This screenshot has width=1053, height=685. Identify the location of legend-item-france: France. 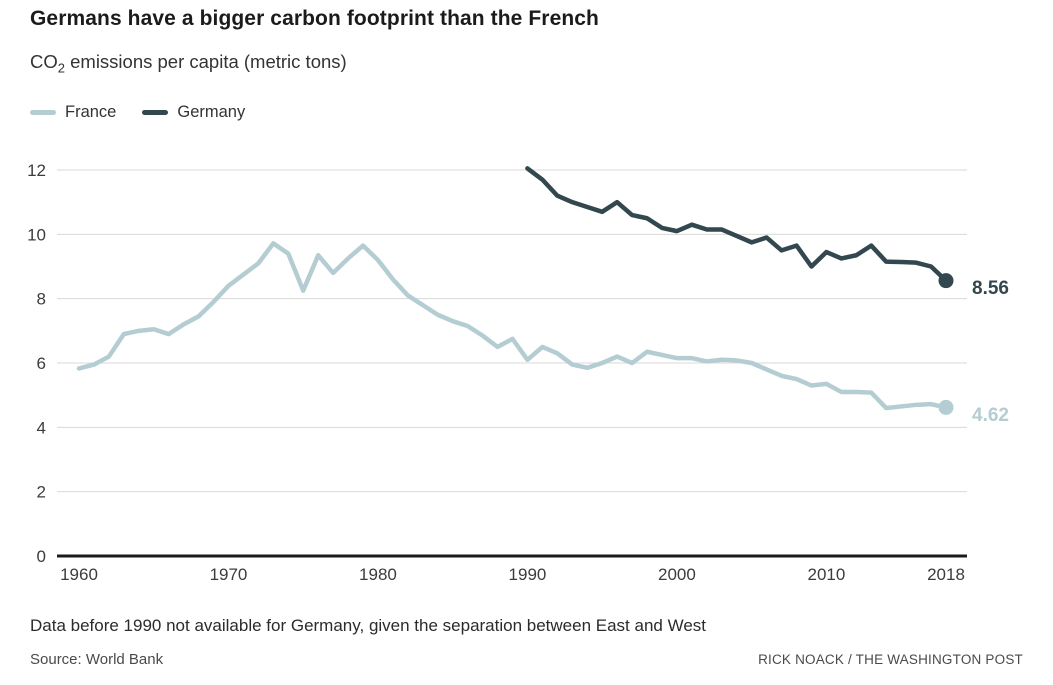
(73, 112).